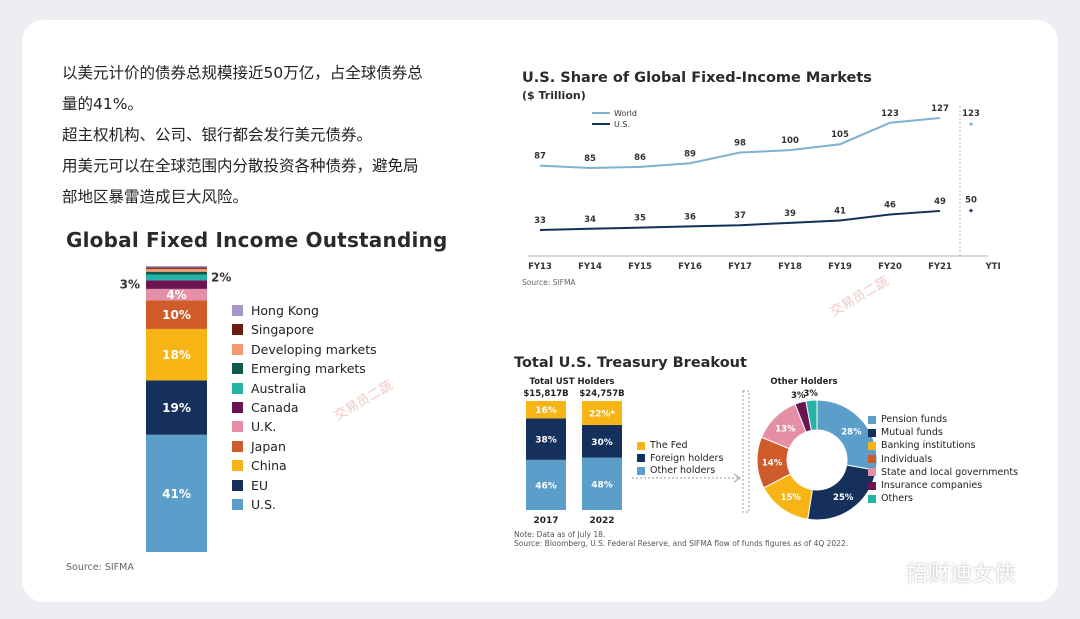 The width and height of the screenshot is (1080, 619). I want to click on bar-segment-emerging-markets, so click(176, 273).